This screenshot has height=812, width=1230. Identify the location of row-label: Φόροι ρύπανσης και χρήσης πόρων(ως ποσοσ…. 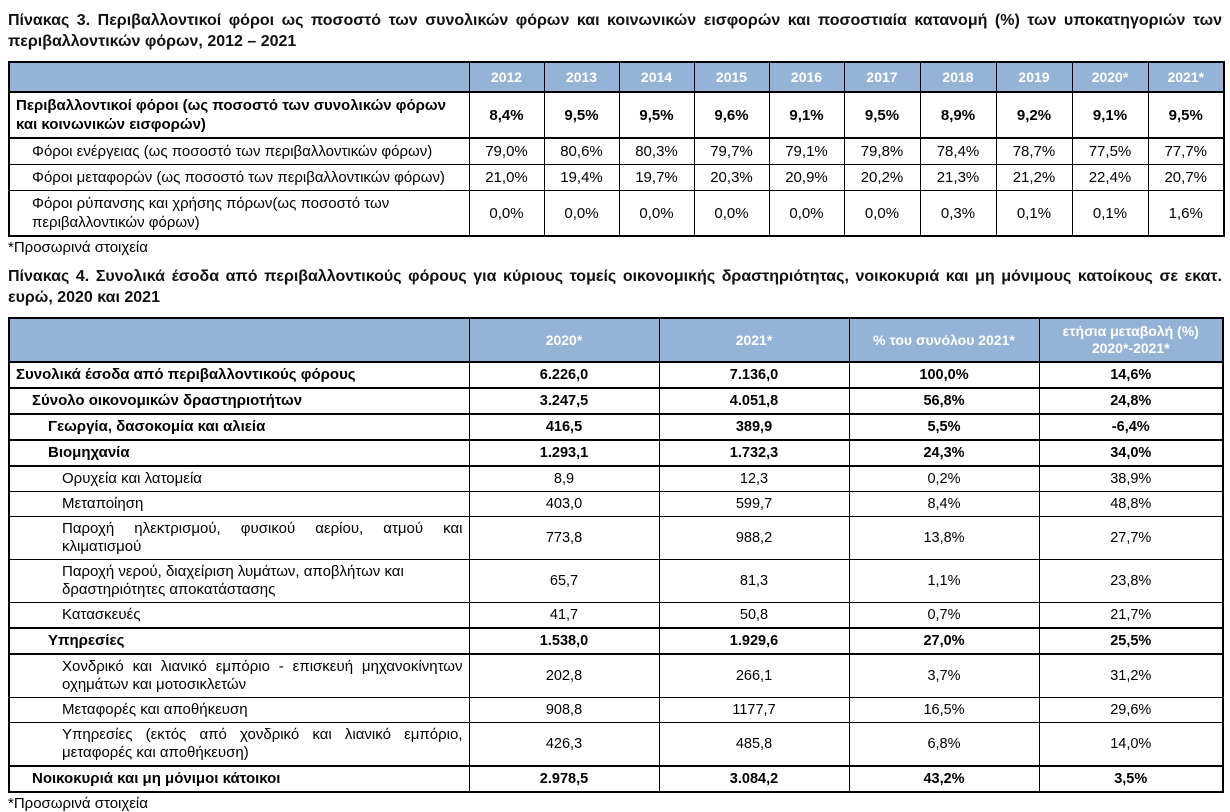
(239, 213).